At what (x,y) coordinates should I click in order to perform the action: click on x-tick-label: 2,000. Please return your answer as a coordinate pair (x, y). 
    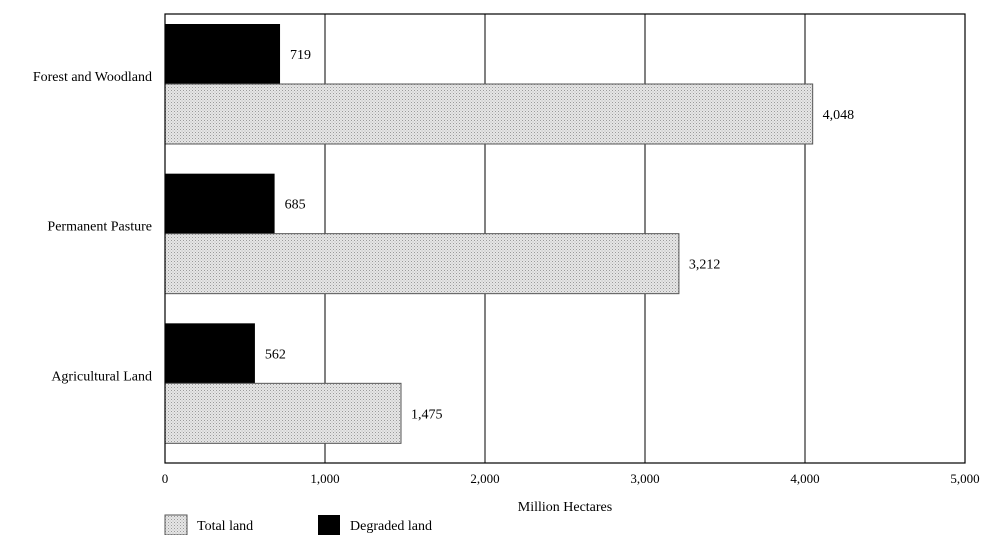
    Looking at the image, I should click on (484, 478).